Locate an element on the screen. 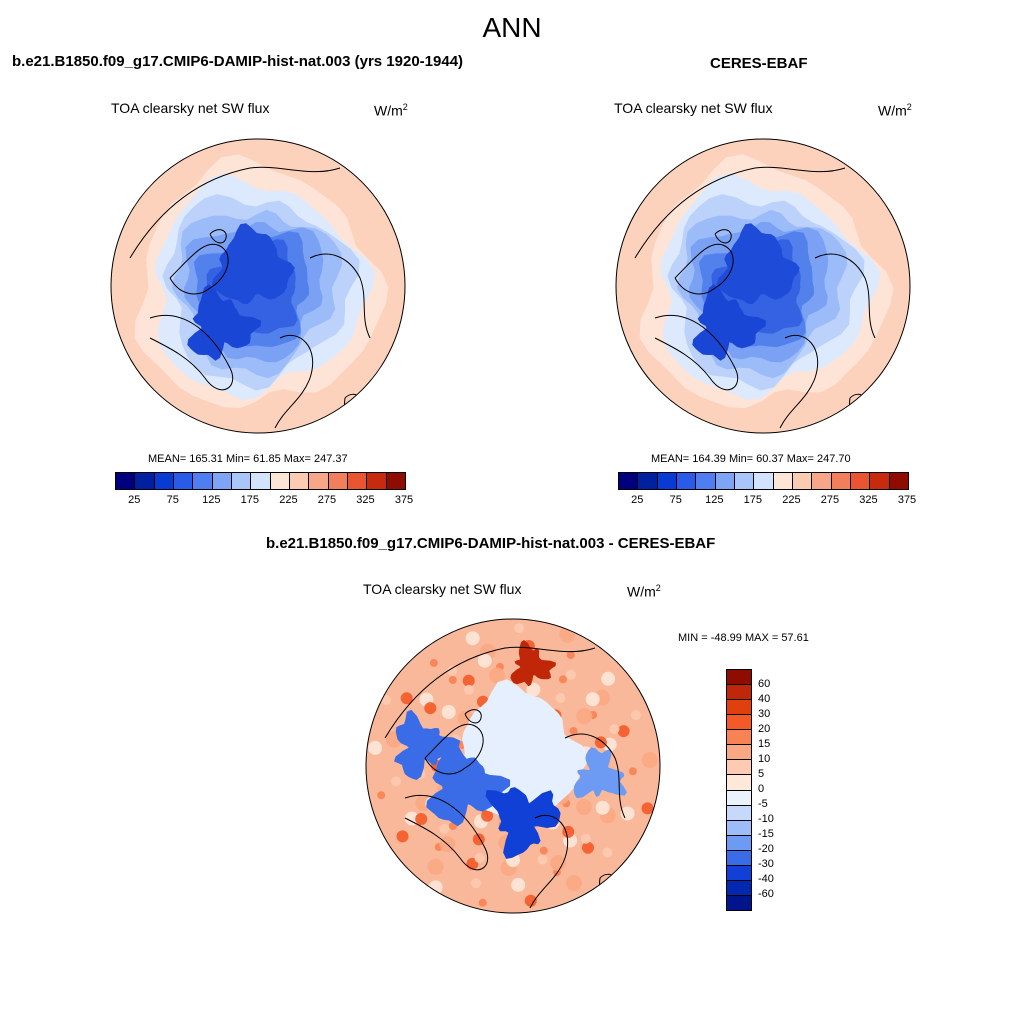 This screenshot has width=1024, height=1024. model-stats: MEAN= 165.31 Min= 61.85 Max= 247.37 is located at coordinates (248, 459).